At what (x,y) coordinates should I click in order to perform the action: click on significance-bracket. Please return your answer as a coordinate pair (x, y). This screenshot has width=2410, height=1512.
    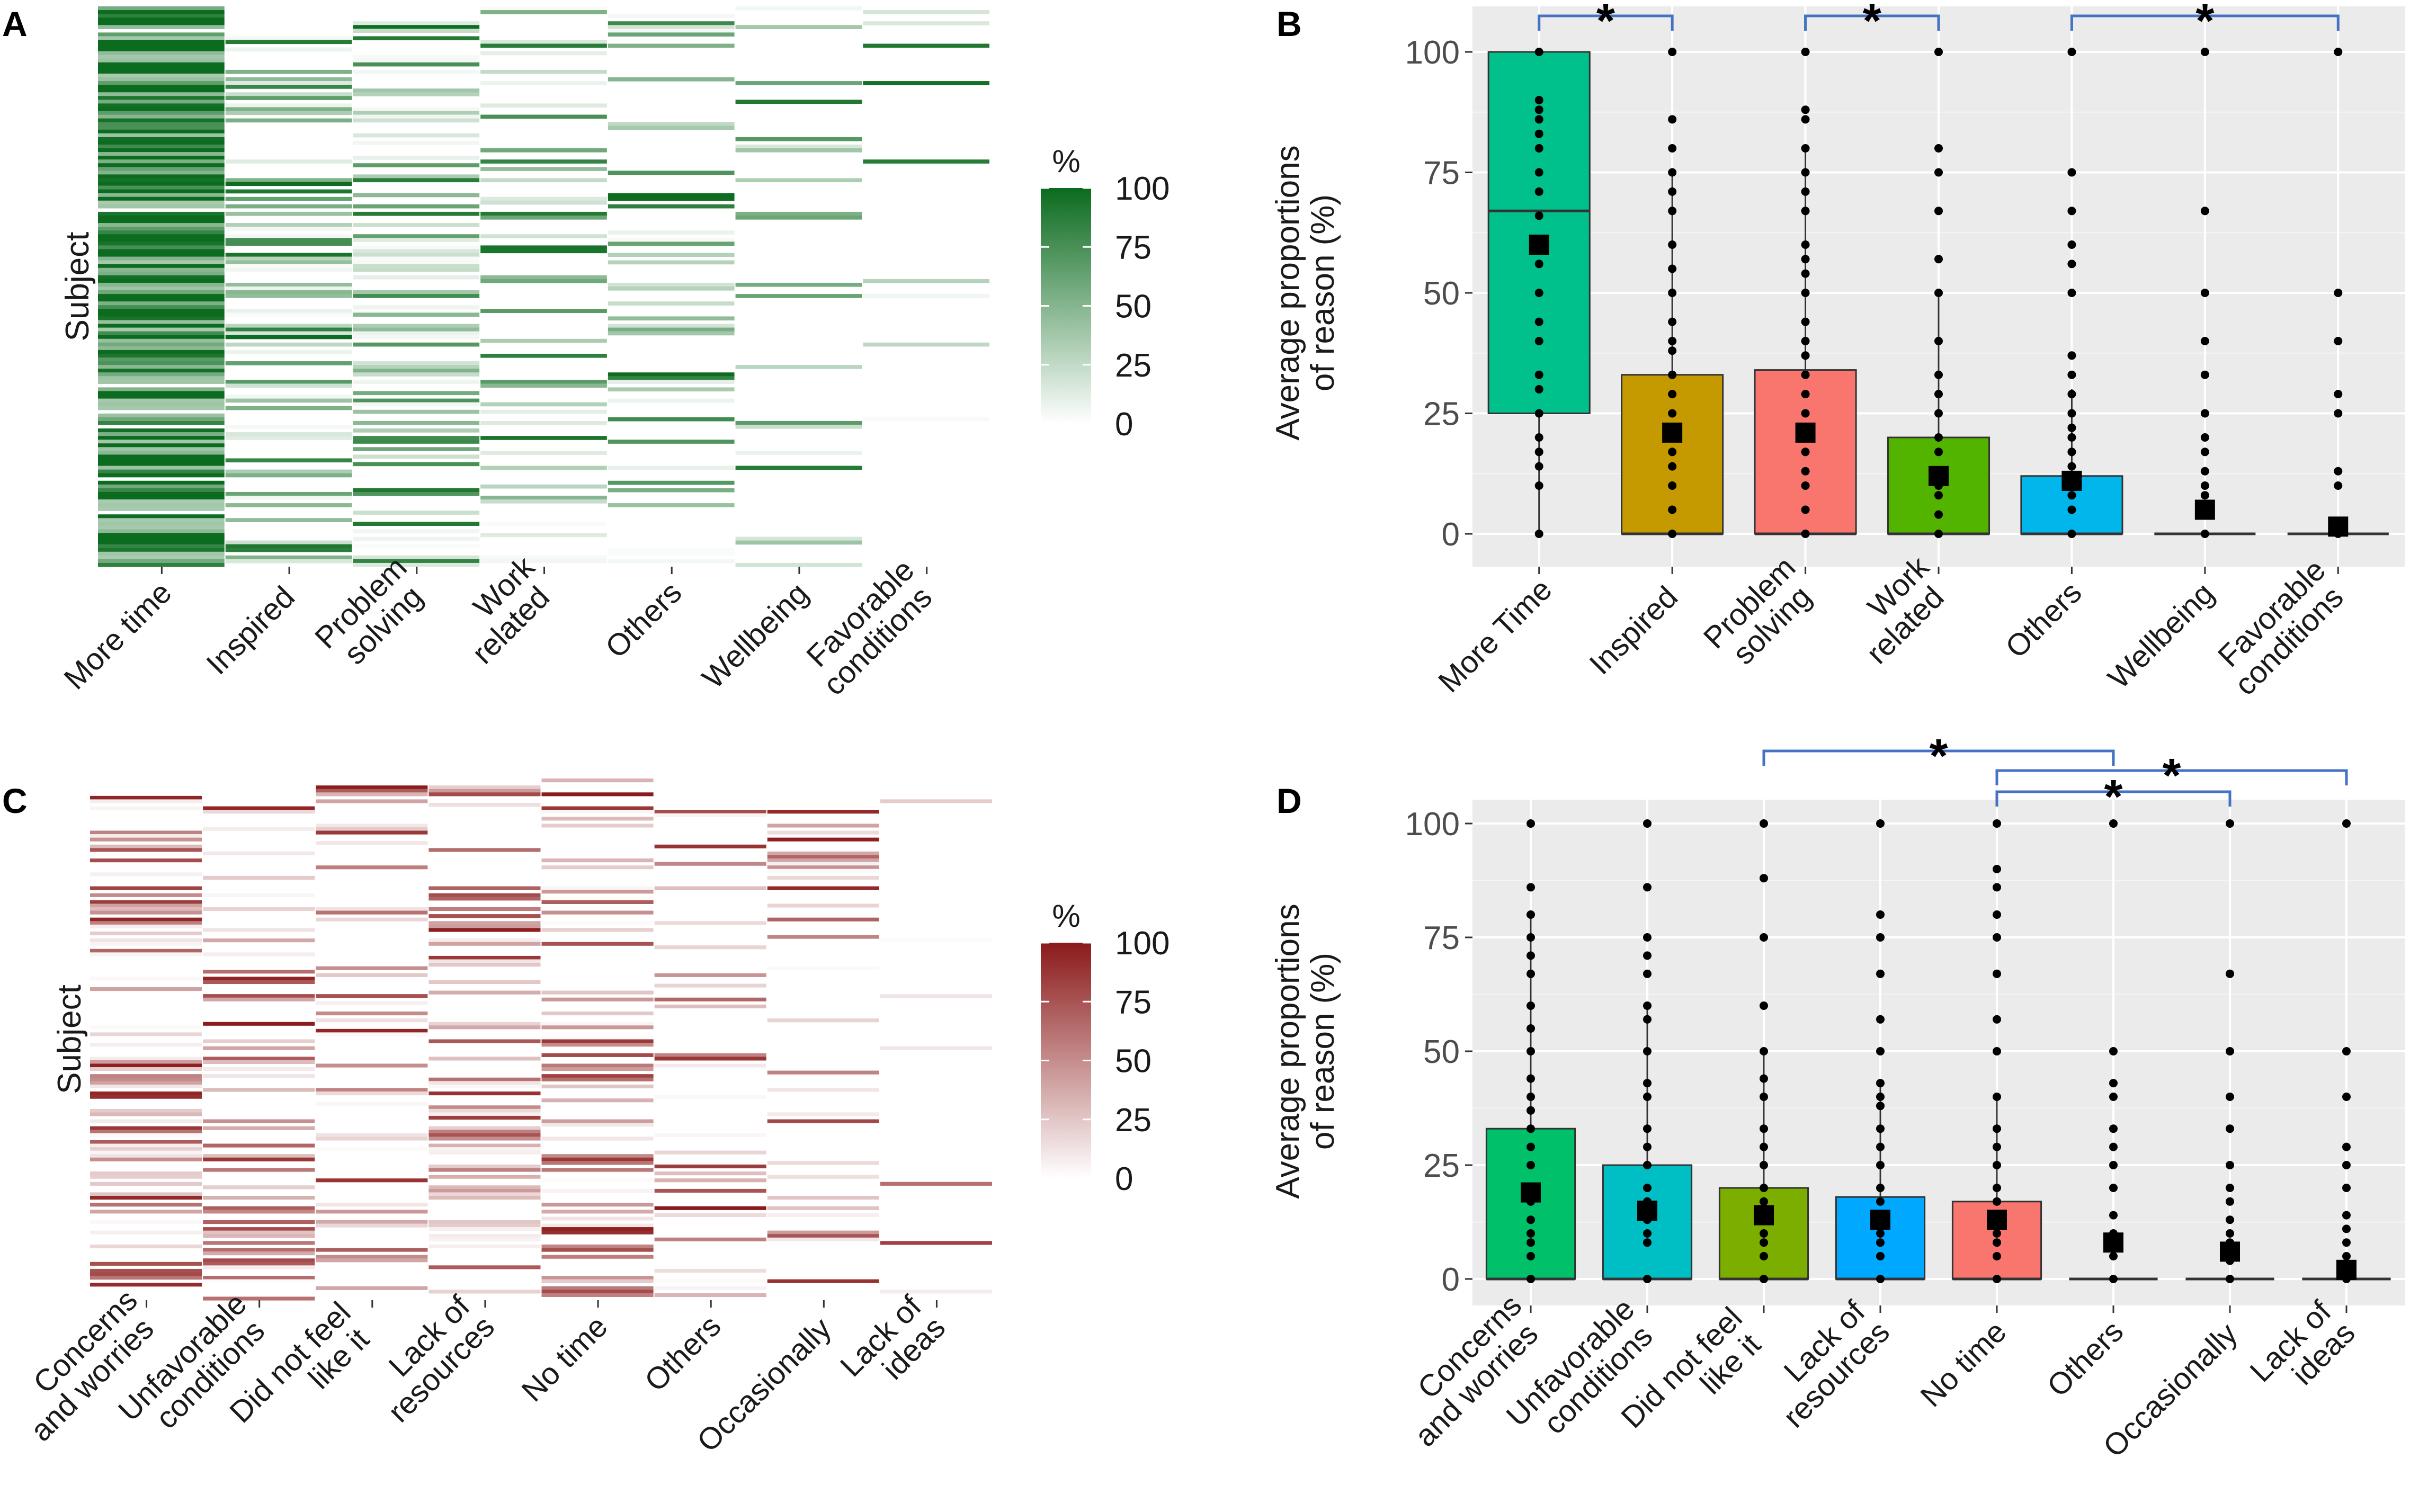
    Looking at the image, I should click on (2113, 799).